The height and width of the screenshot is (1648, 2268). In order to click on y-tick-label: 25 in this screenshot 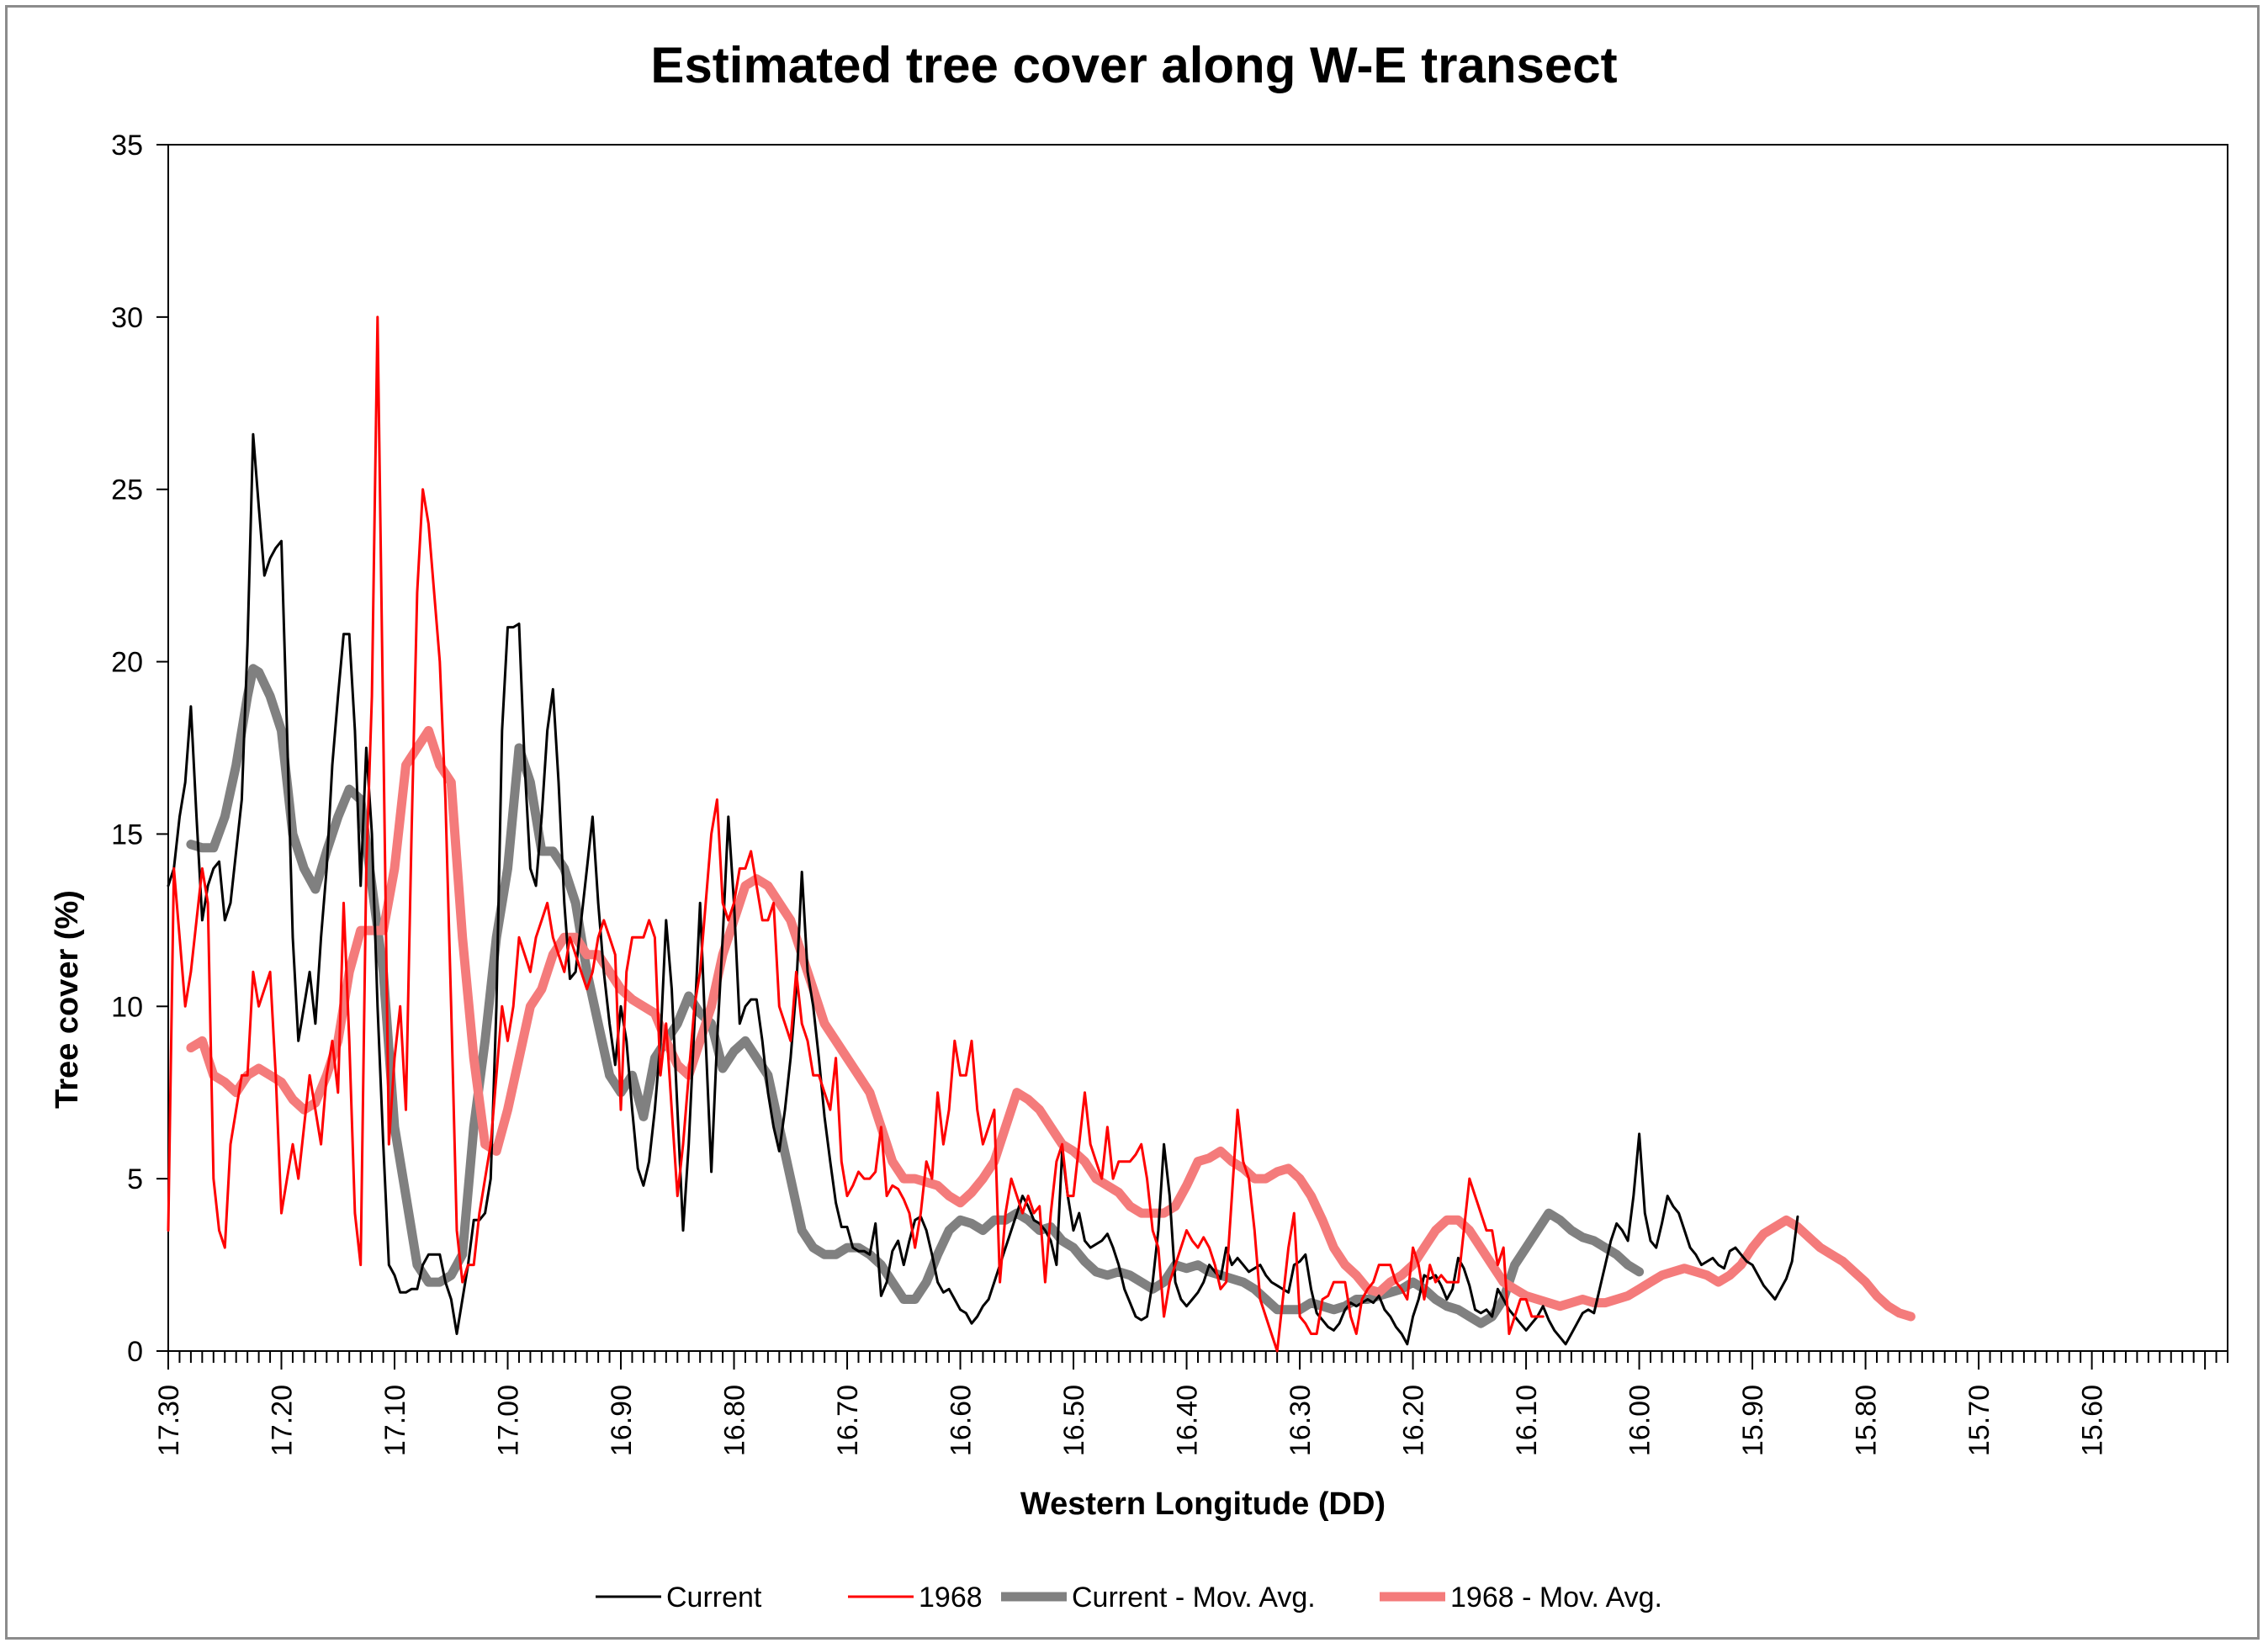, I will do `click(127, 490)`.